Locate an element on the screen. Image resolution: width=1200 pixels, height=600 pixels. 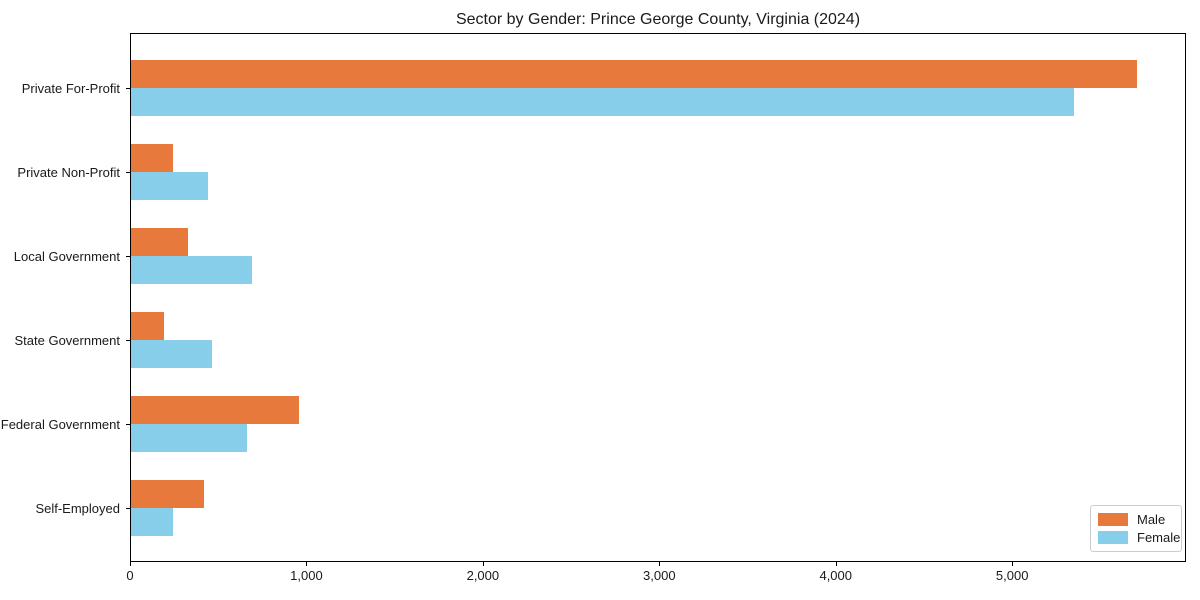
x-tick-label: 5,000 is located at coordinates (1012, 575).